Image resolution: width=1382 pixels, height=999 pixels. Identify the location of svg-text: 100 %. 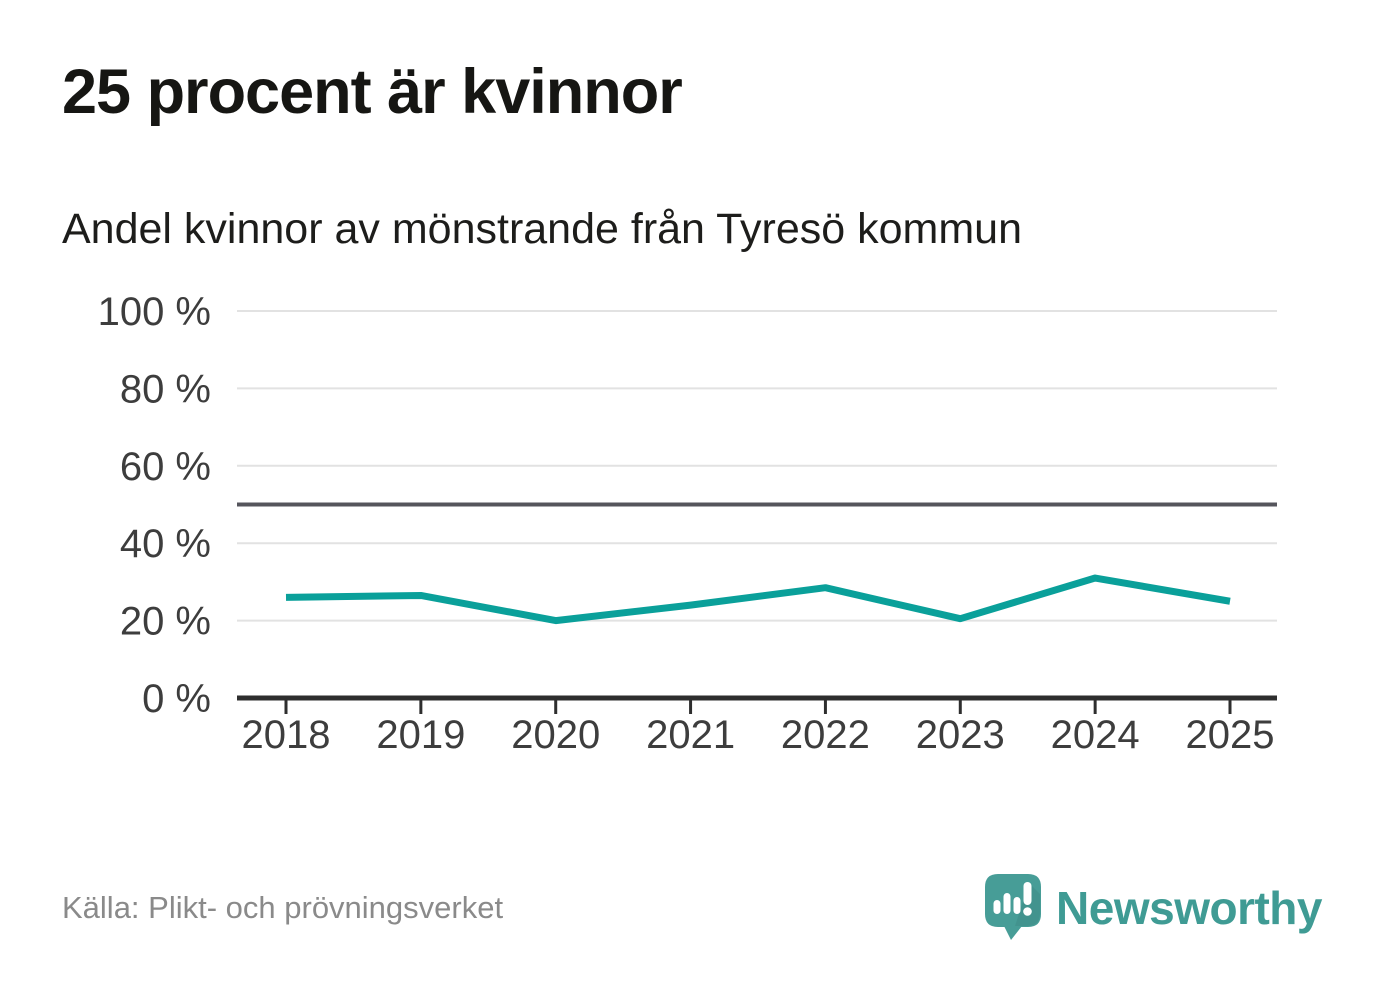
(154, 312).